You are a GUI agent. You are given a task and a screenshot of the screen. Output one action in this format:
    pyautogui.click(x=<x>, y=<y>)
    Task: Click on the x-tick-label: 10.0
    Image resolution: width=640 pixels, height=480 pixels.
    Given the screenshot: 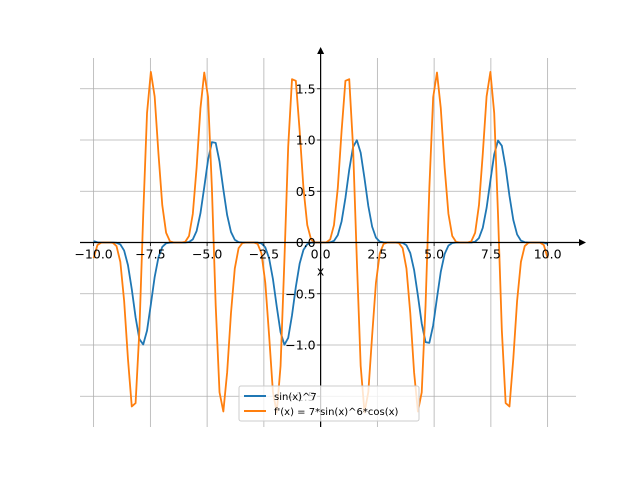 What is the action you would take?
    pyautogui.click(x=548, y=254)
    